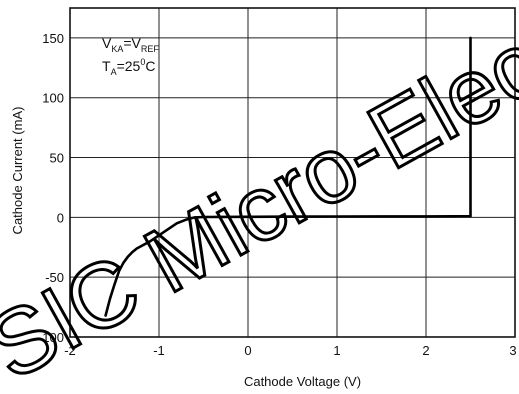 This screenshot has height=394, width=519. I want to click on x-tick-label: 2, so click(425, 350).